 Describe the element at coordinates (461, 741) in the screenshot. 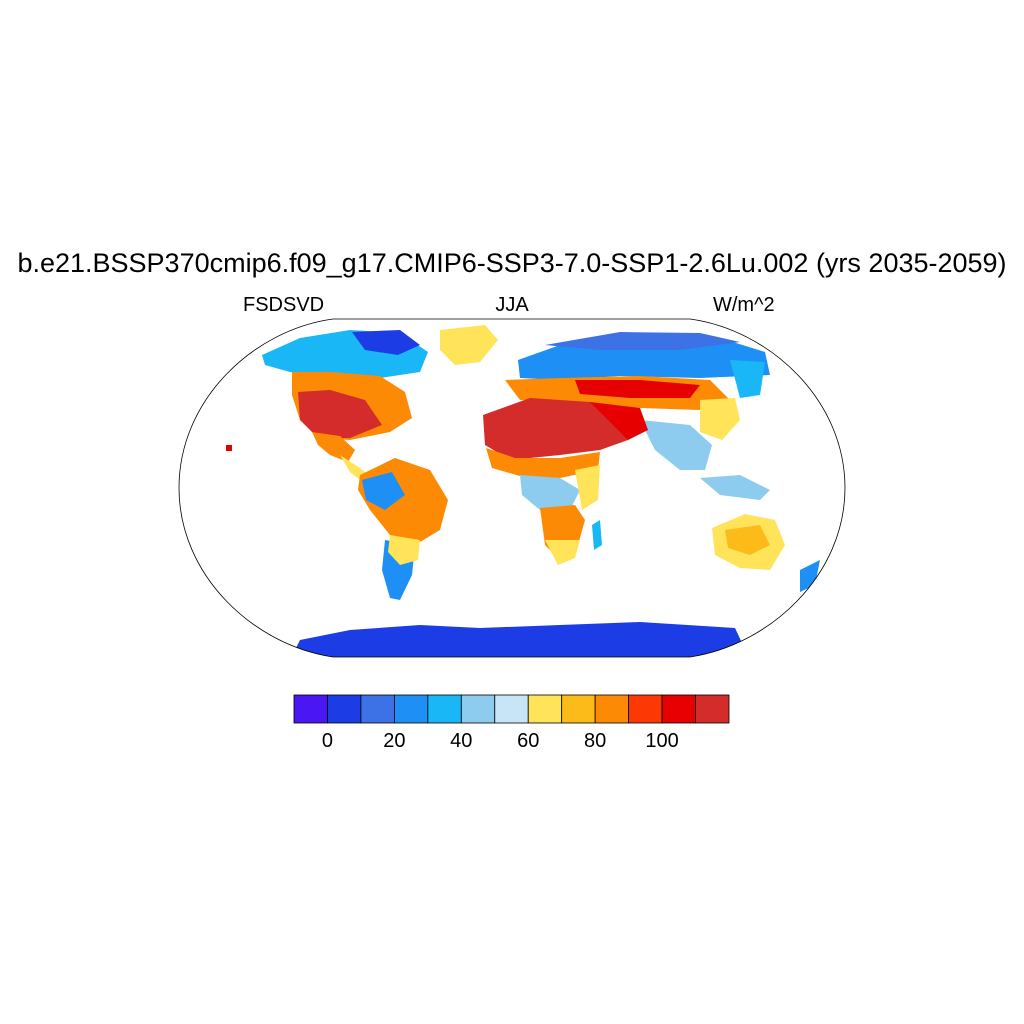

I see `colorbar-tick-label: 40` at that location.